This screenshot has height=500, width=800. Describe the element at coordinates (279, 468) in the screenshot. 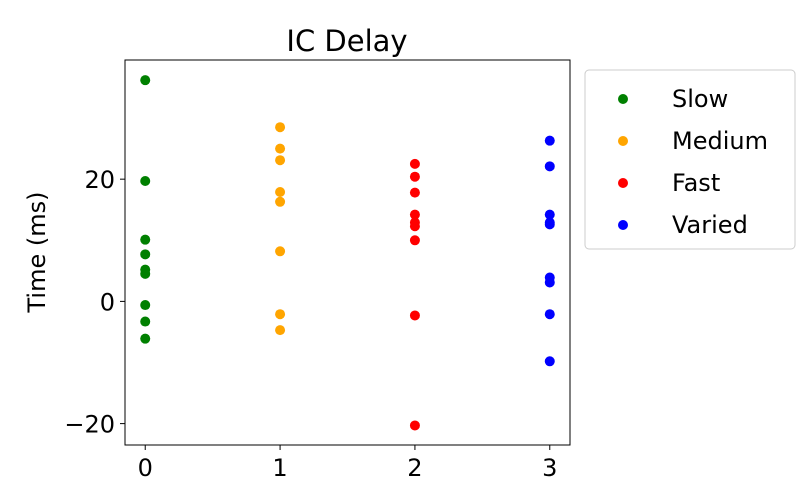

I see `x-tick-label: 1` at that location.